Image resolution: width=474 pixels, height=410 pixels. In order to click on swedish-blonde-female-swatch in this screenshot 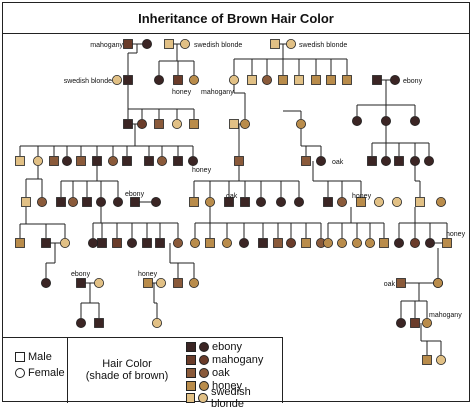, I will do `click(203, 397)`.